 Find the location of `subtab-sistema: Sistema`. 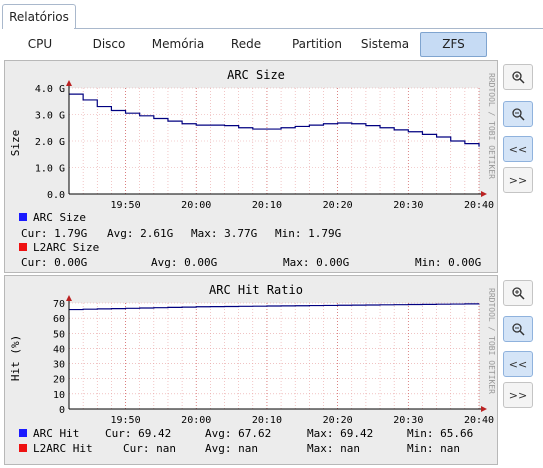

subtab-sistema: Sistema is located at coordinates (385, 44).